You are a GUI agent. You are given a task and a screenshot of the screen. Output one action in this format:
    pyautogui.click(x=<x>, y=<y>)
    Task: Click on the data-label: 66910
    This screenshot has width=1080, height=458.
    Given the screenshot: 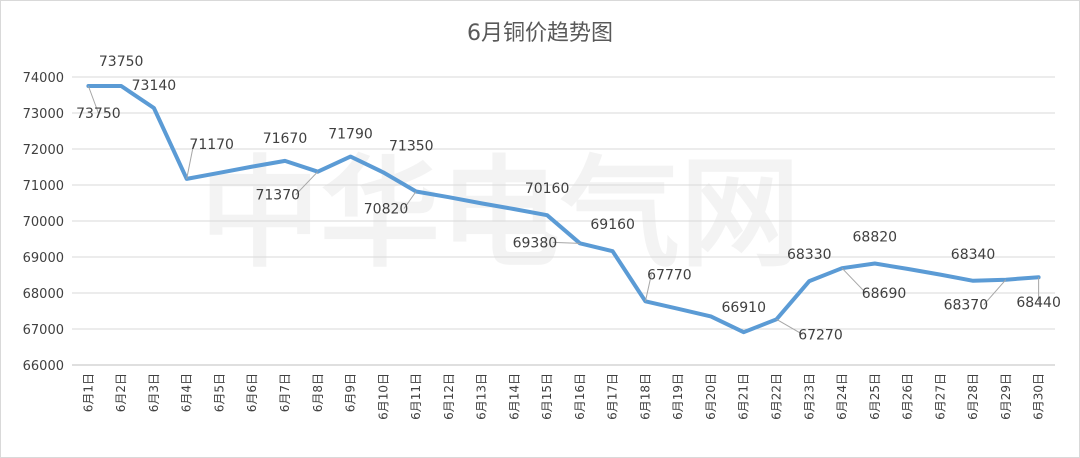 What is the action you would take?
    pyautogui.click(x=743, y=308)
    